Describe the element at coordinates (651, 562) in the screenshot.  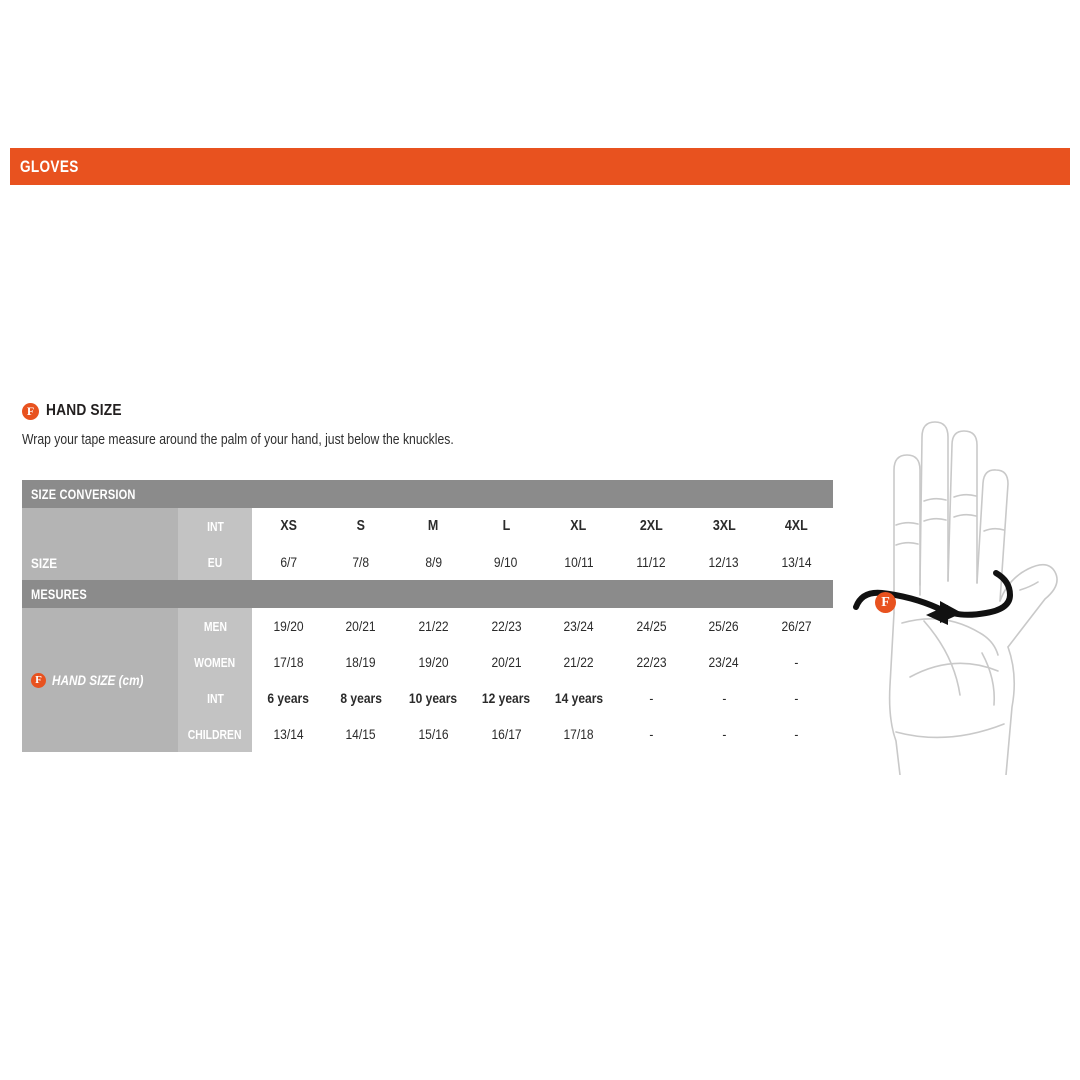
I see `table-cell: 11/12` at that location.